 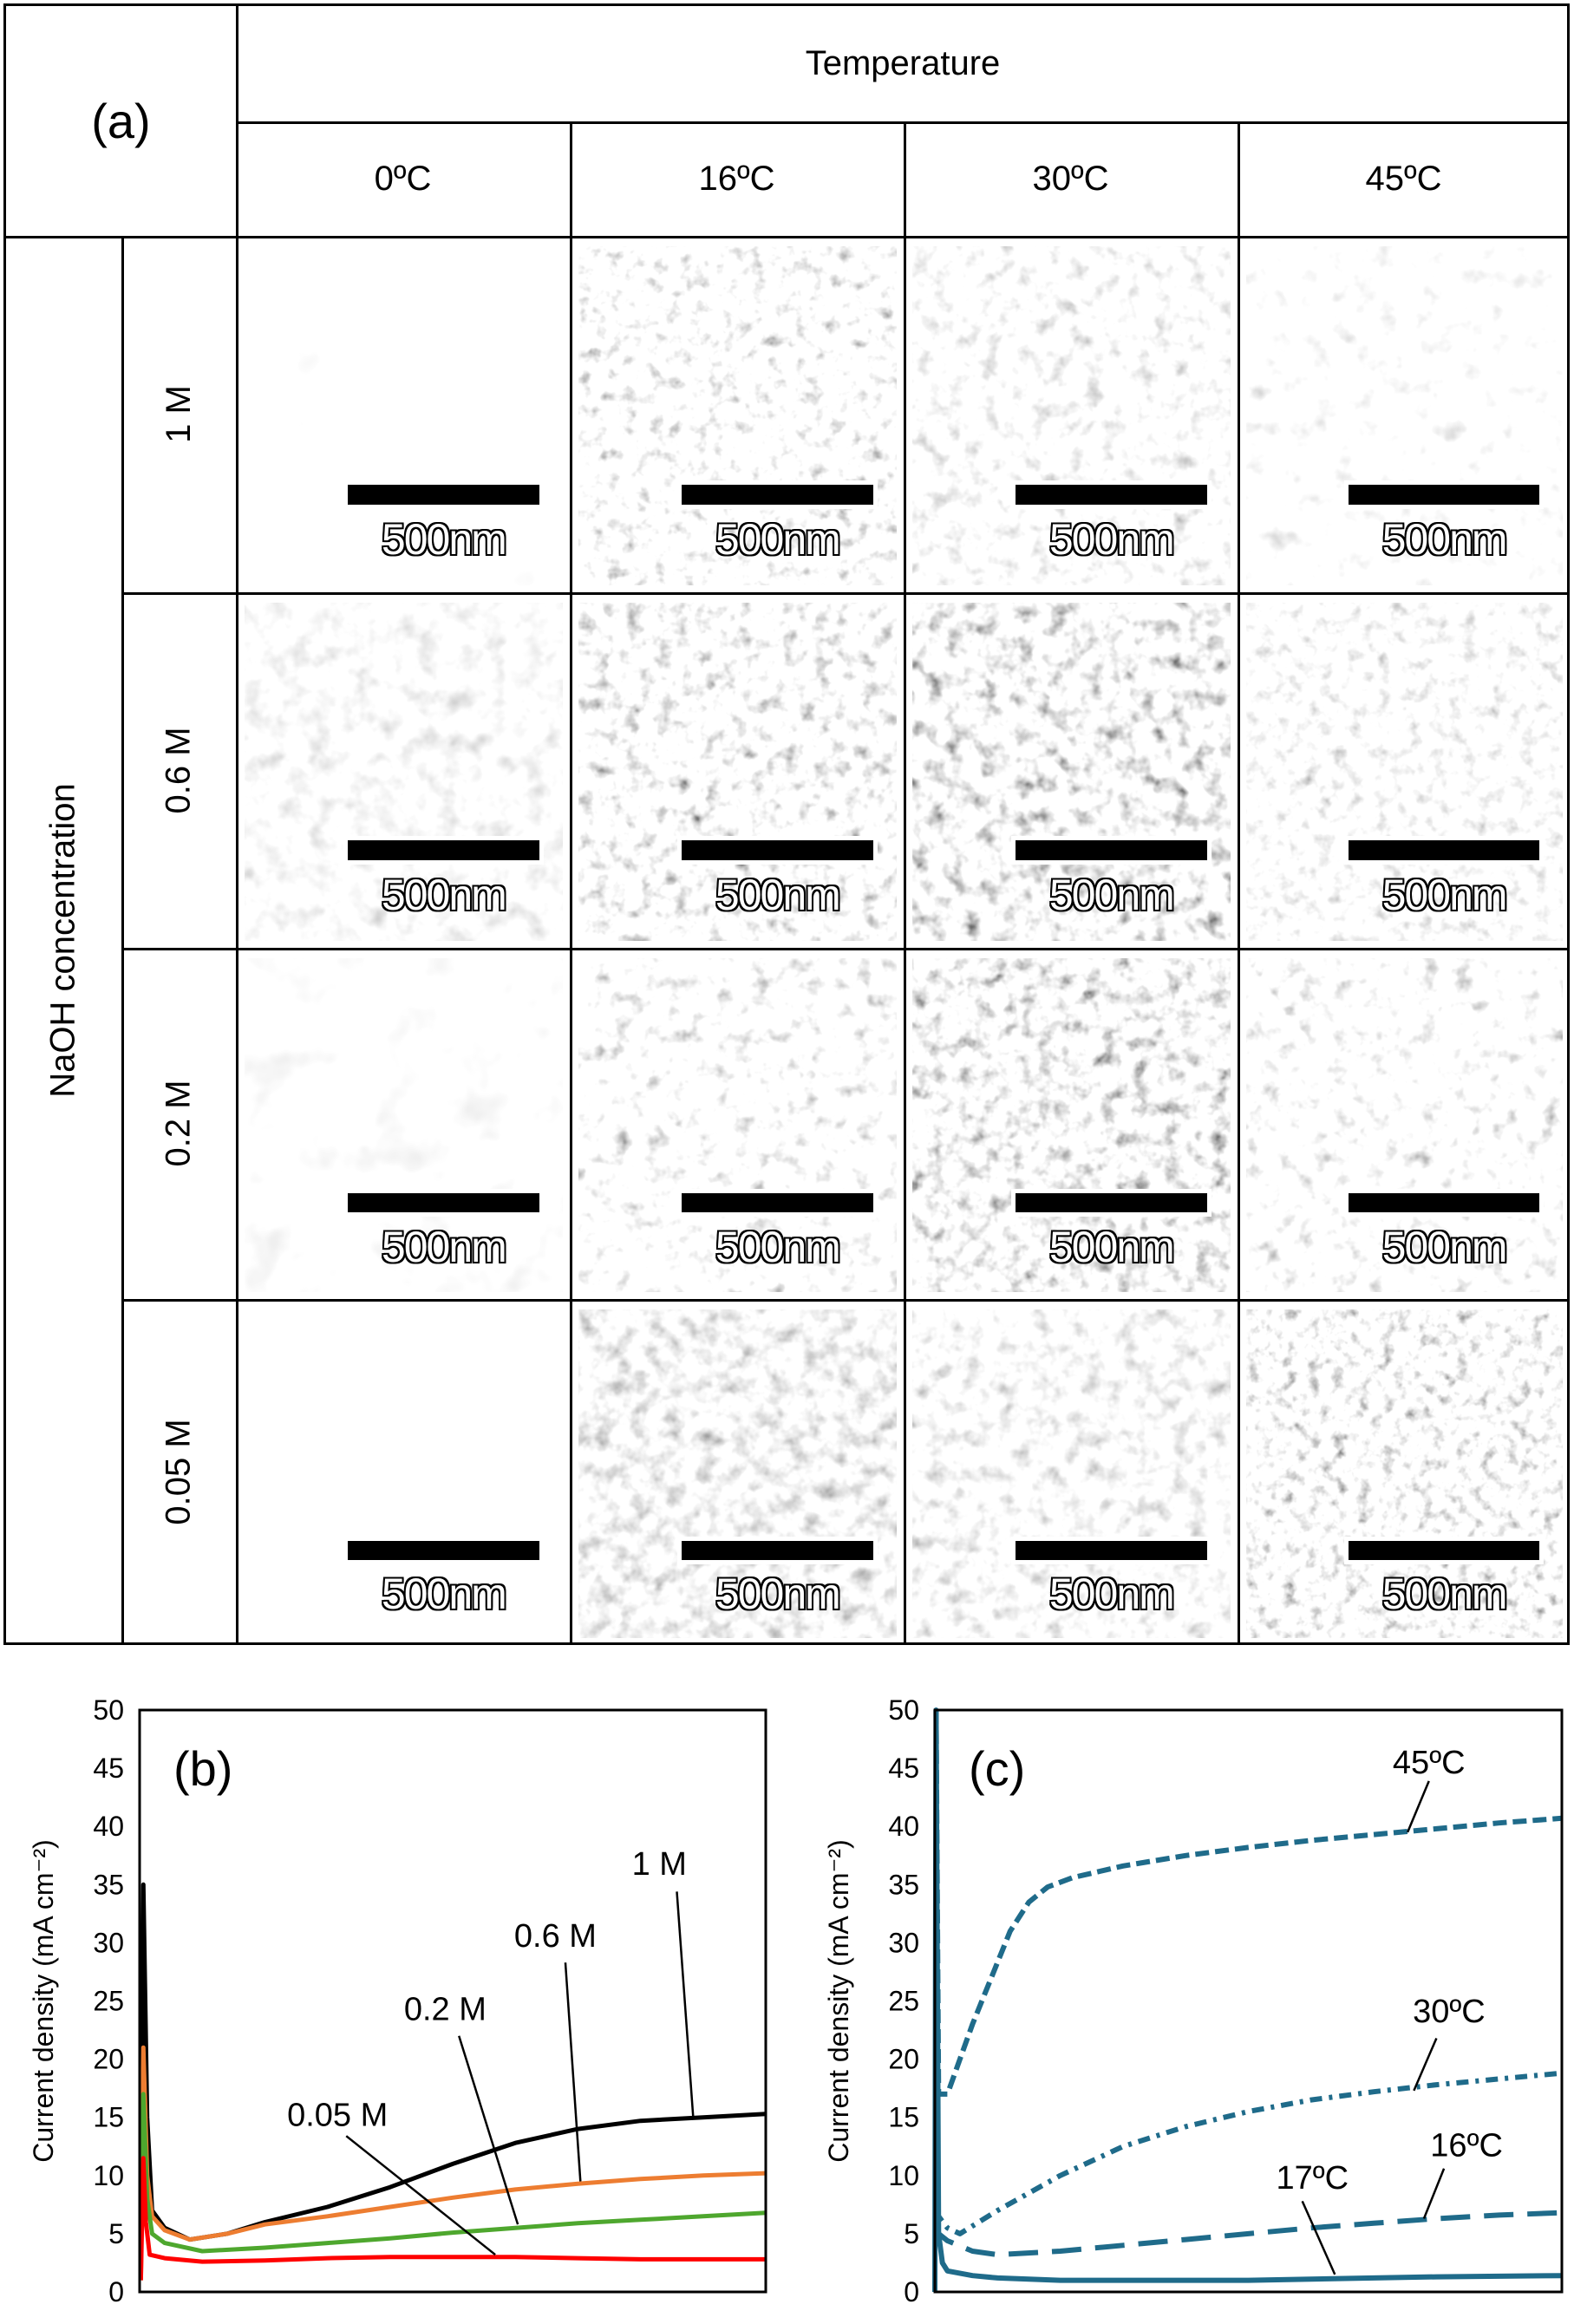 What do you see at coordinates (903, 1884) in the screenshot?
I see `y-tick-label: 35` at bounding box center [903, 1884].